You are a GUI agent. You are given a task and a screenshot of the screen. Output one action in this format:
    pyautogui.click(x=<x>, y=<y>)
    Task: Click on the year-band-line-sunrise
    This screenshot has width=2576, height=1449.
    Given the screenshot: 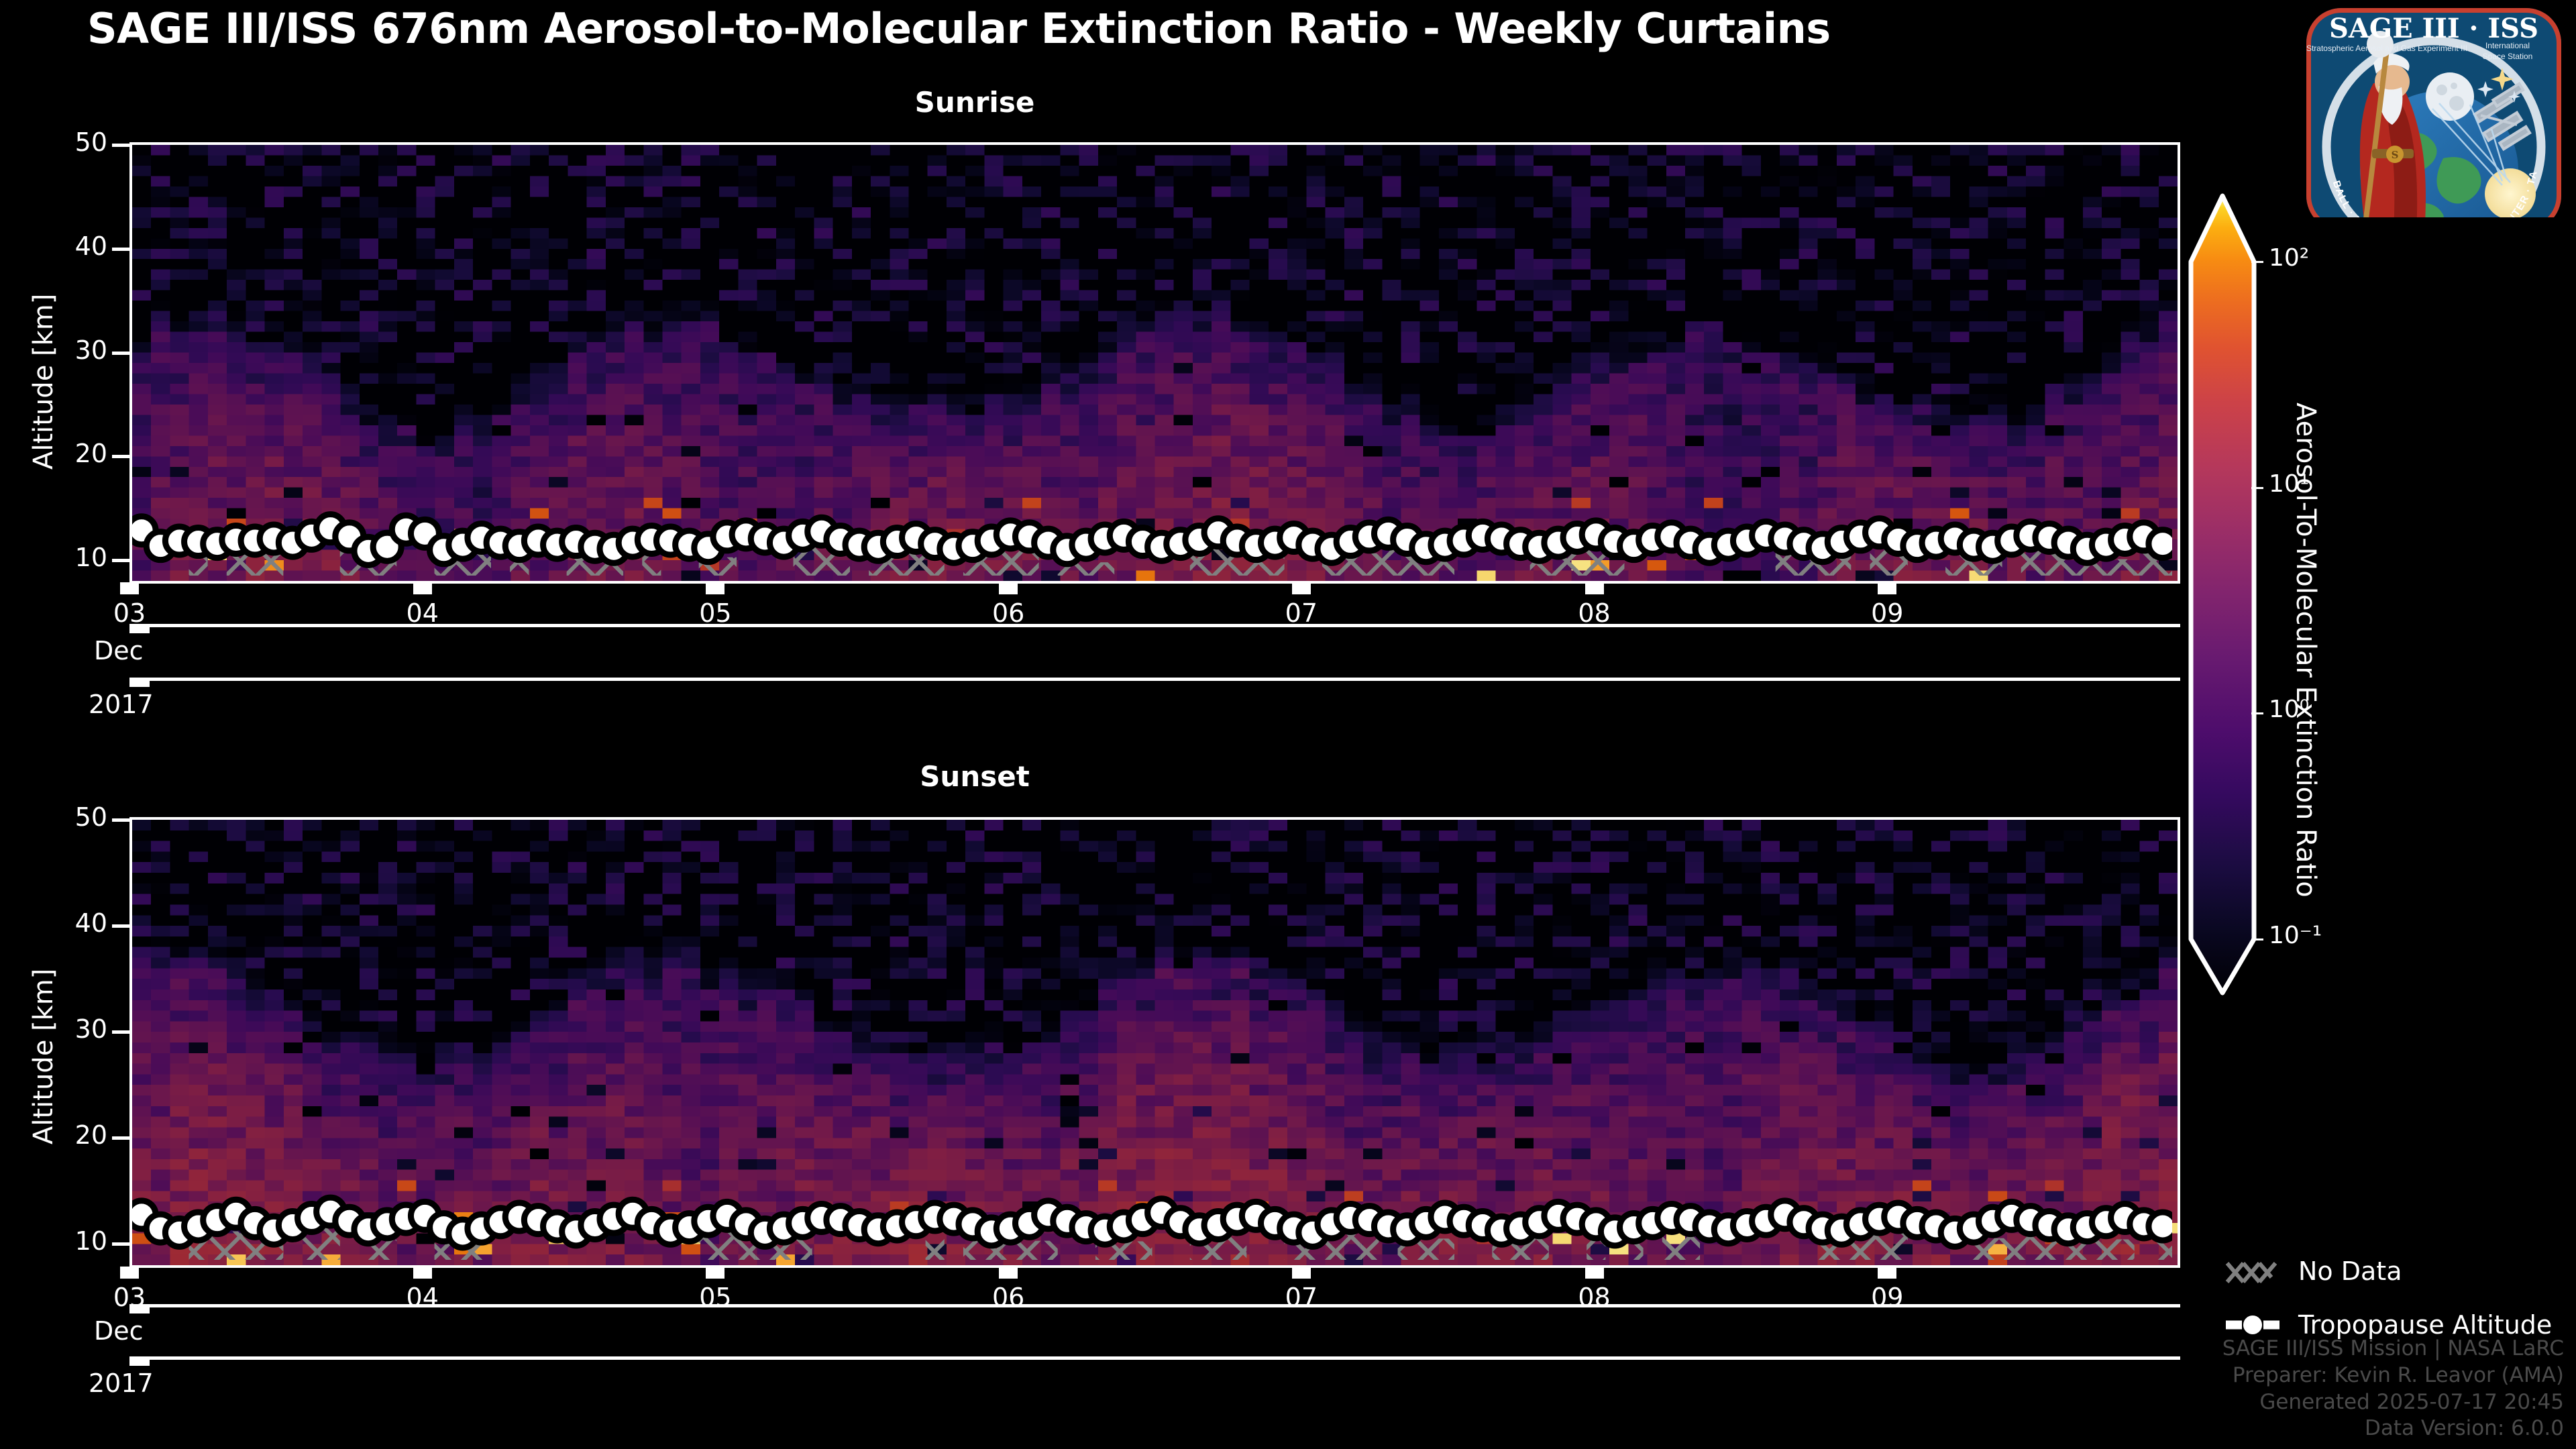 What is the action you would take?
    pyautogui.click(x=1154, y=679)
    